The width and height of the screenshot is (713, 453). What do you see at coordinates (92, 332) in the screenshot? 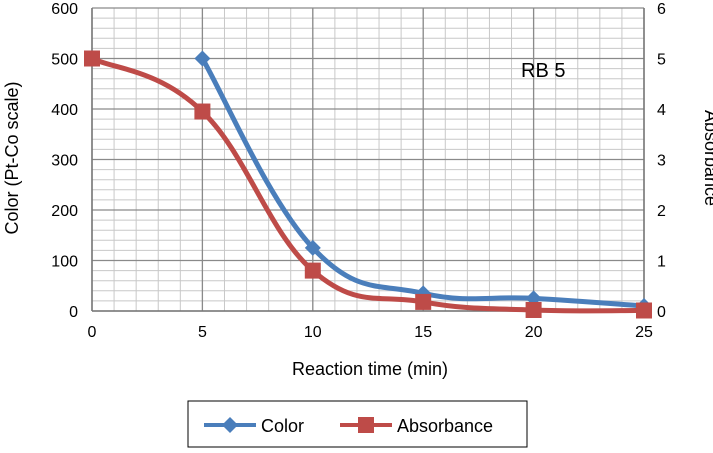
I see `x-tick-label: 0` at bounding box center [92, 332].